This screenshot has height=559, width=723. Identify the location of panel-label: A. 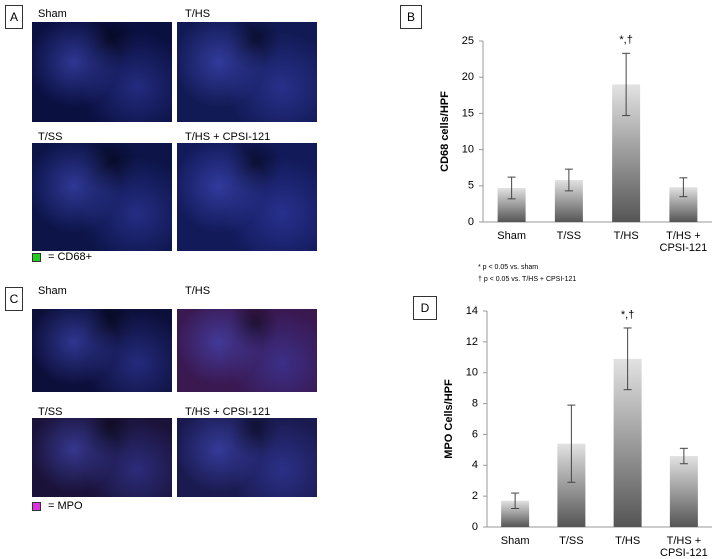
(14, 17).